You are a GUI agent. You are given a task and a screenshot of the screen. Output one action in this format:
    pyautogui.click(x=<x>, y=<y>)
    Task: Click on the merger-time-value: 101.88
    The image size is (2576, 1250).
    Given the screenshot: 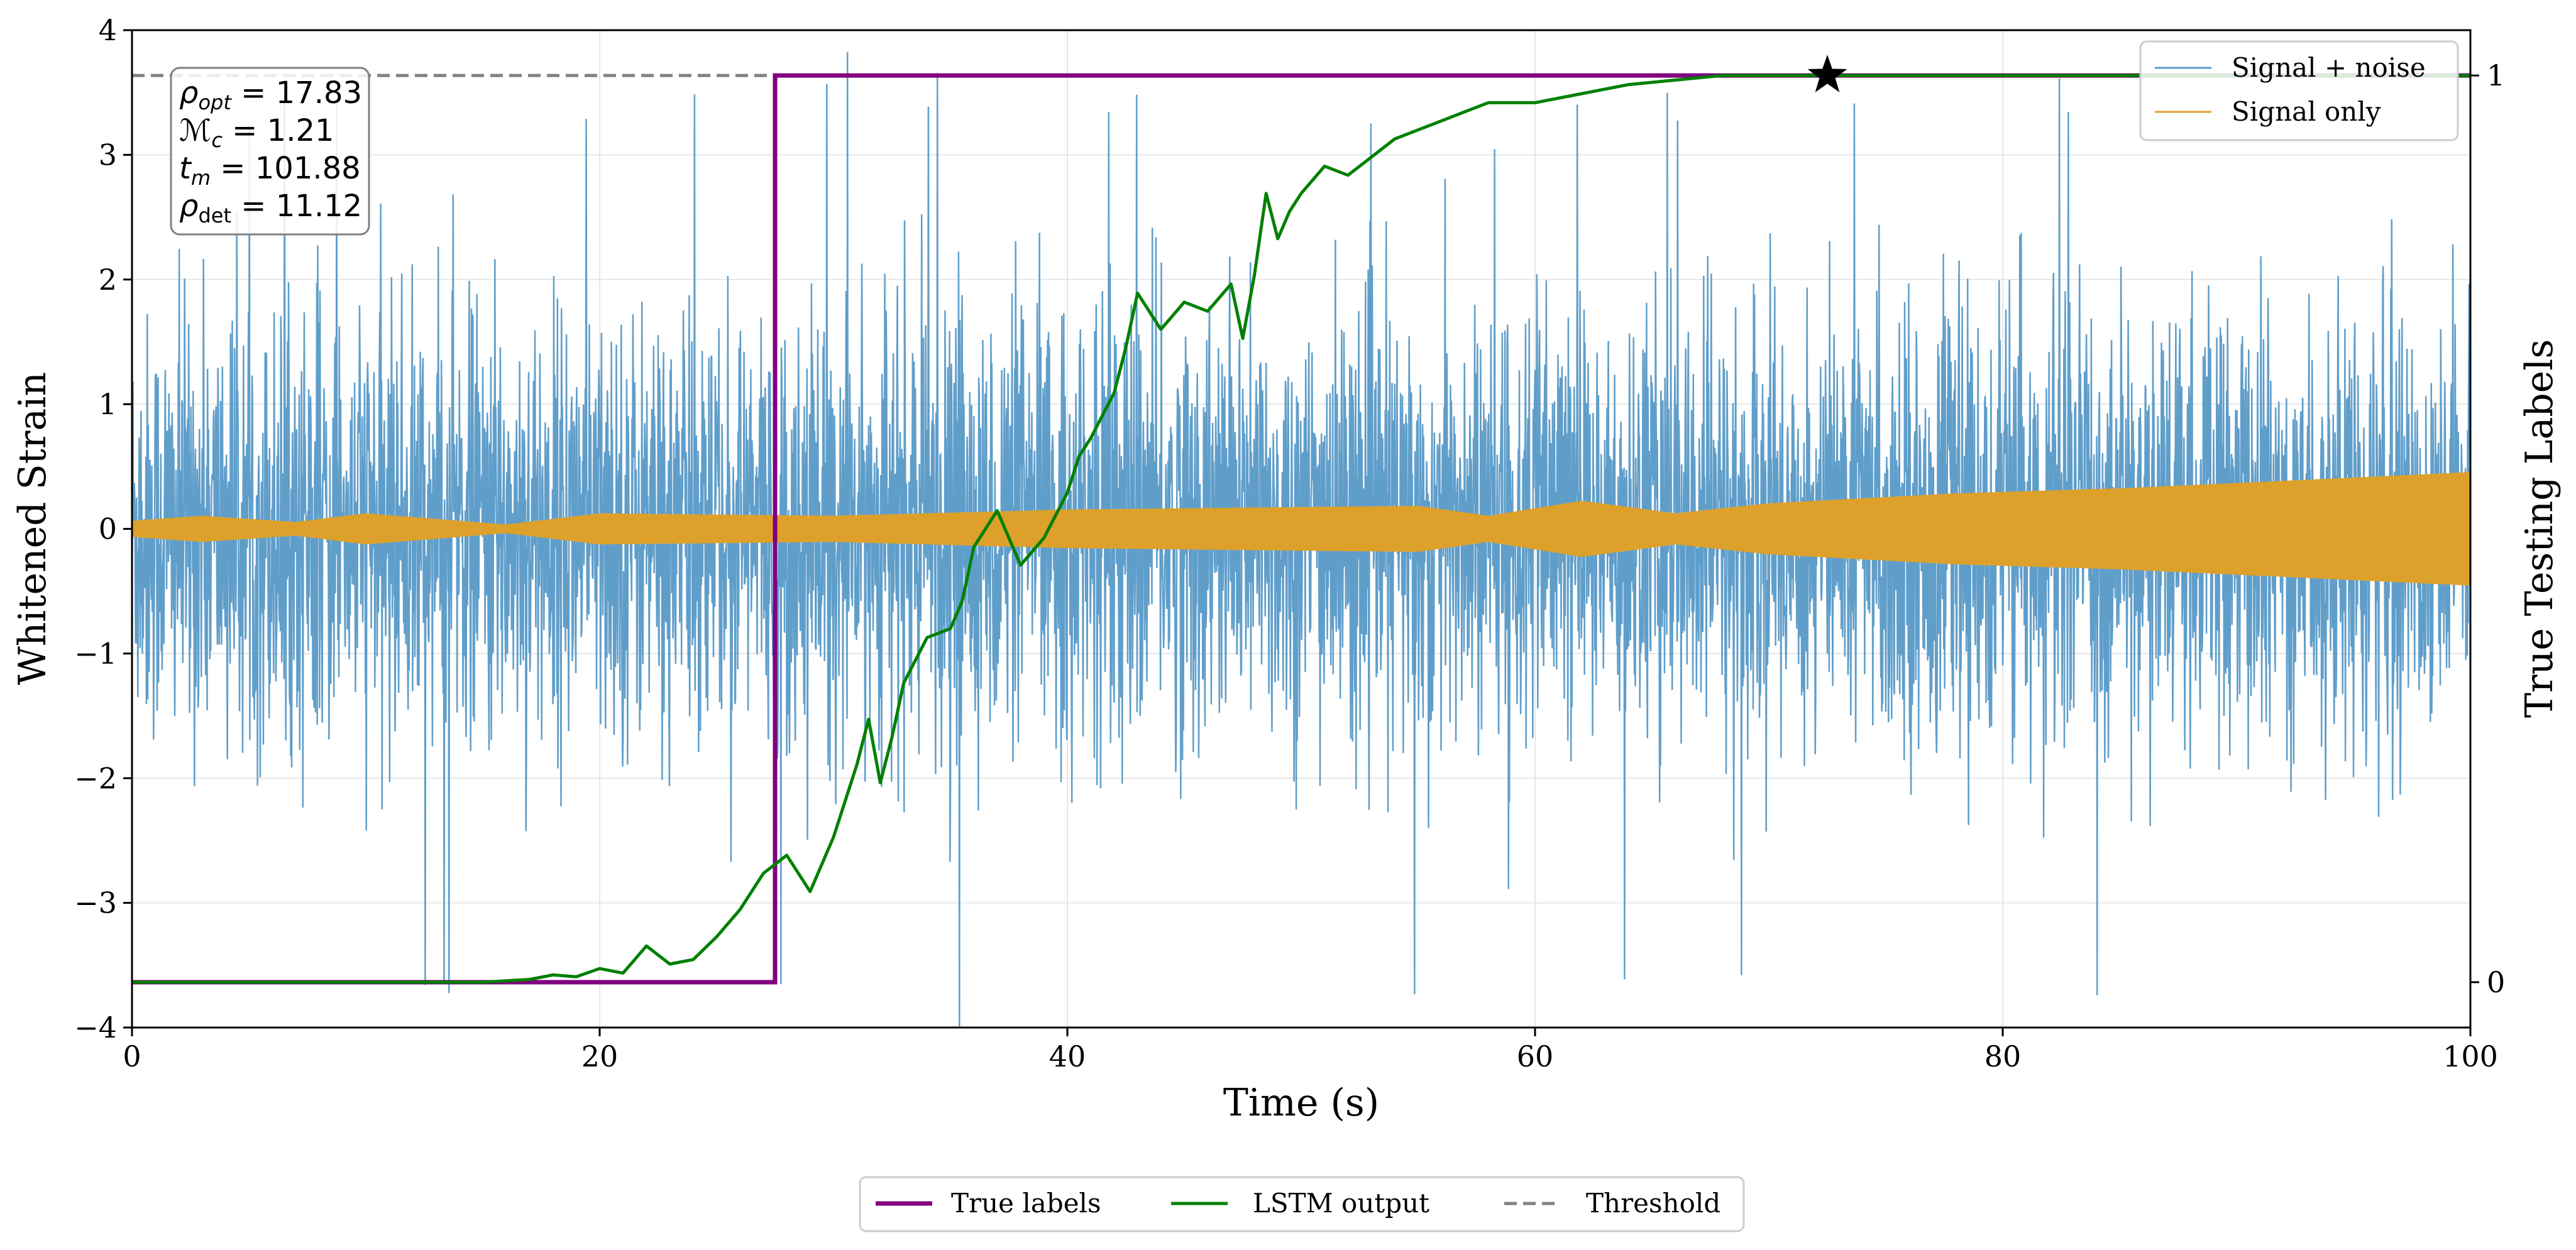 What is the action you would take?
    pyautogui.click(x=308, y=168)
    